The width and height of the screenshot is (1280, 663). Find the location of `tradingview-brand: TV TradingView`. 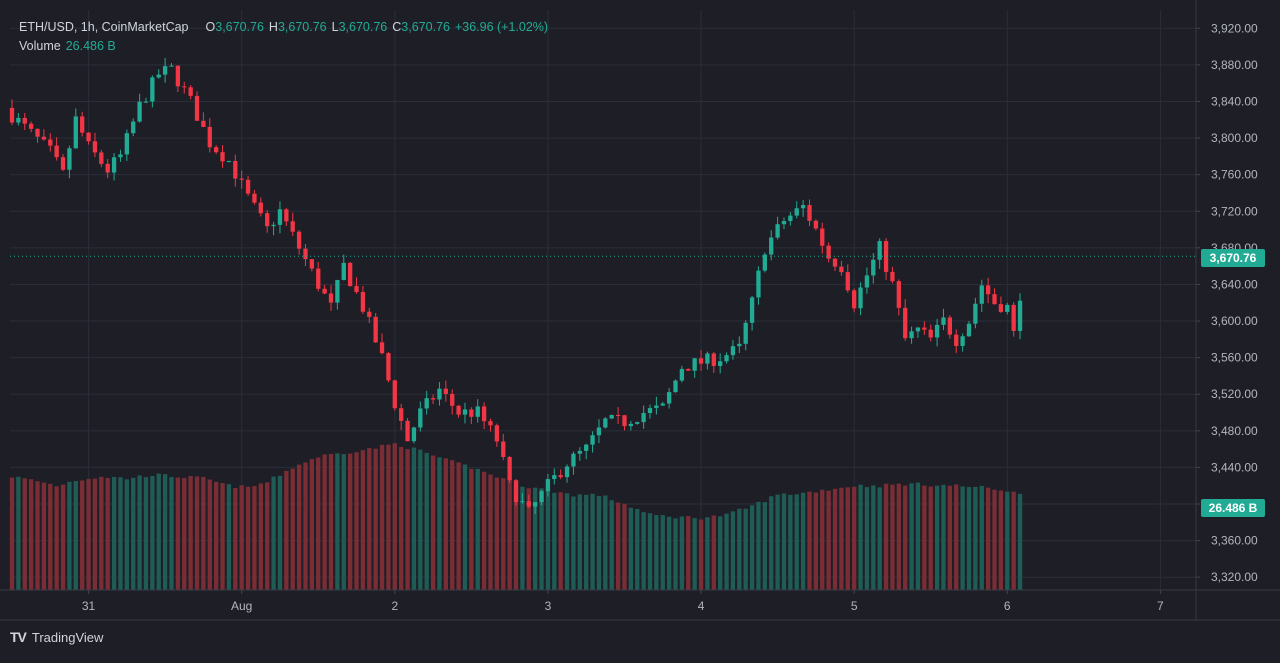

tradingview-brand: TV TradingView is located at coordinates (56, 637).